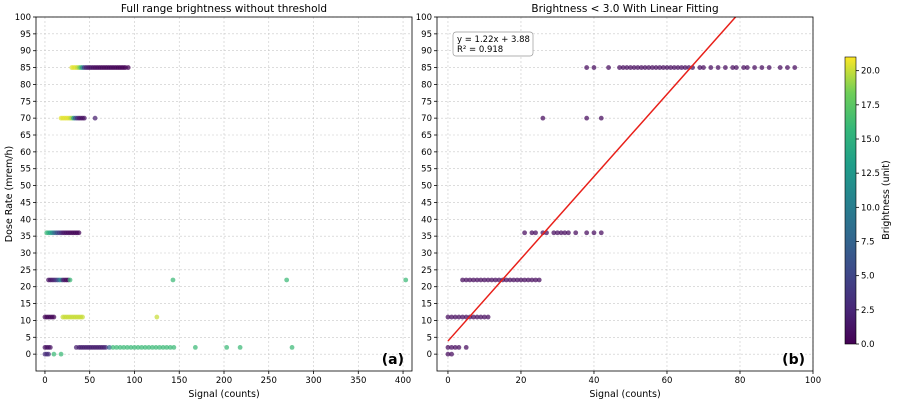  Describe the element at coordinates (813, 381) in the screenshot. I see `x-tick-label: 100` at that location.